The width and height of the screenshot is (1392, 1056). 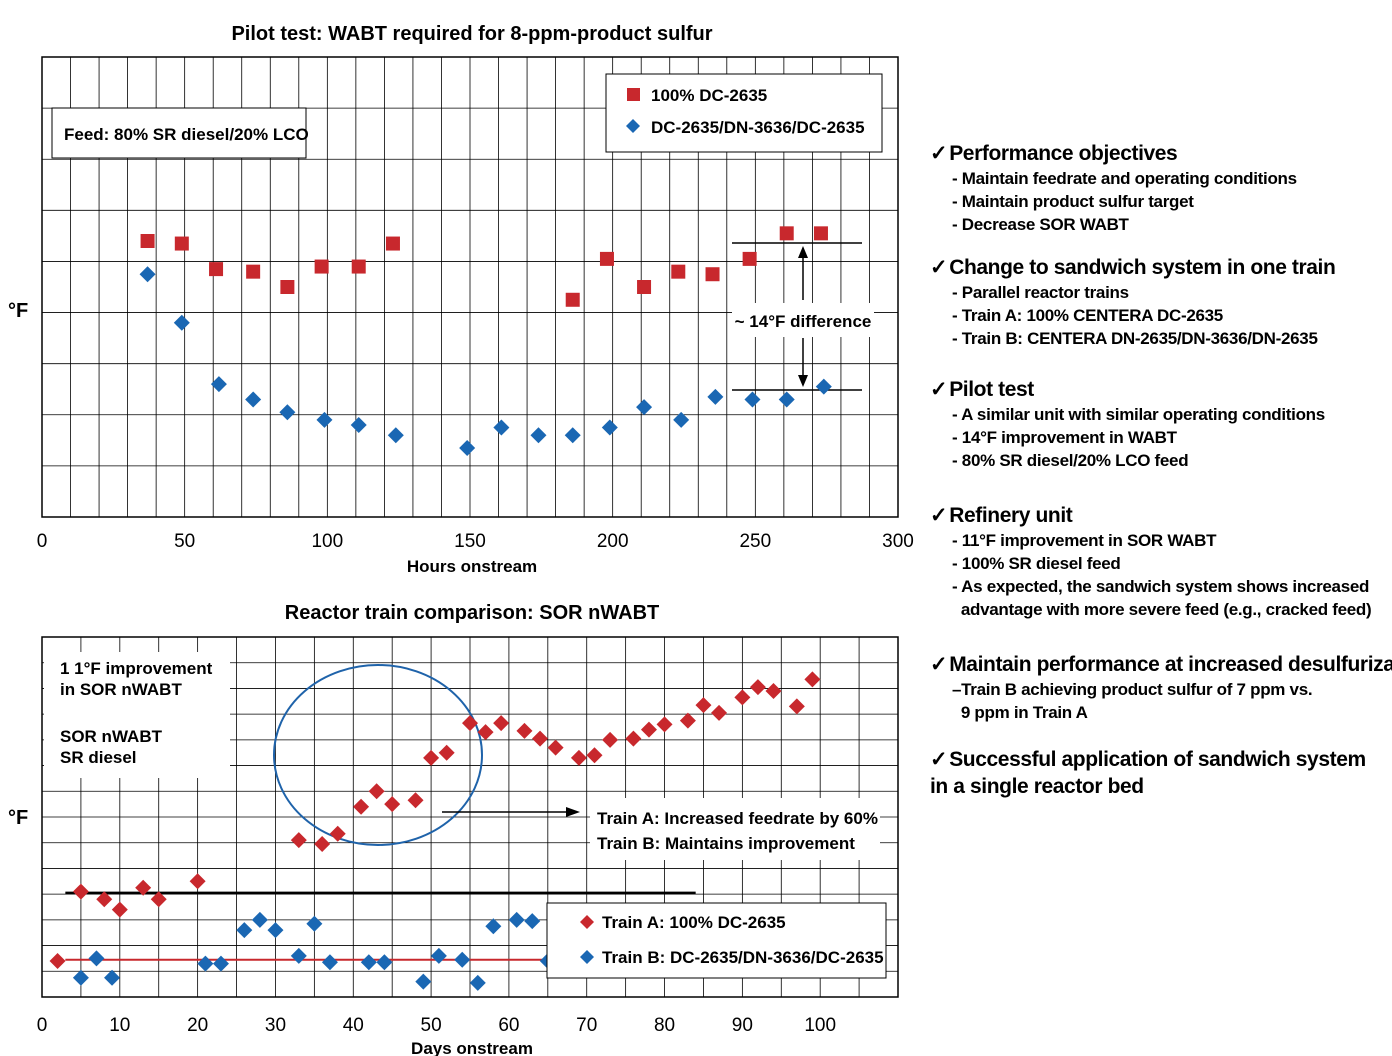 I want to click on top-legend, so click(x=744, y=113).